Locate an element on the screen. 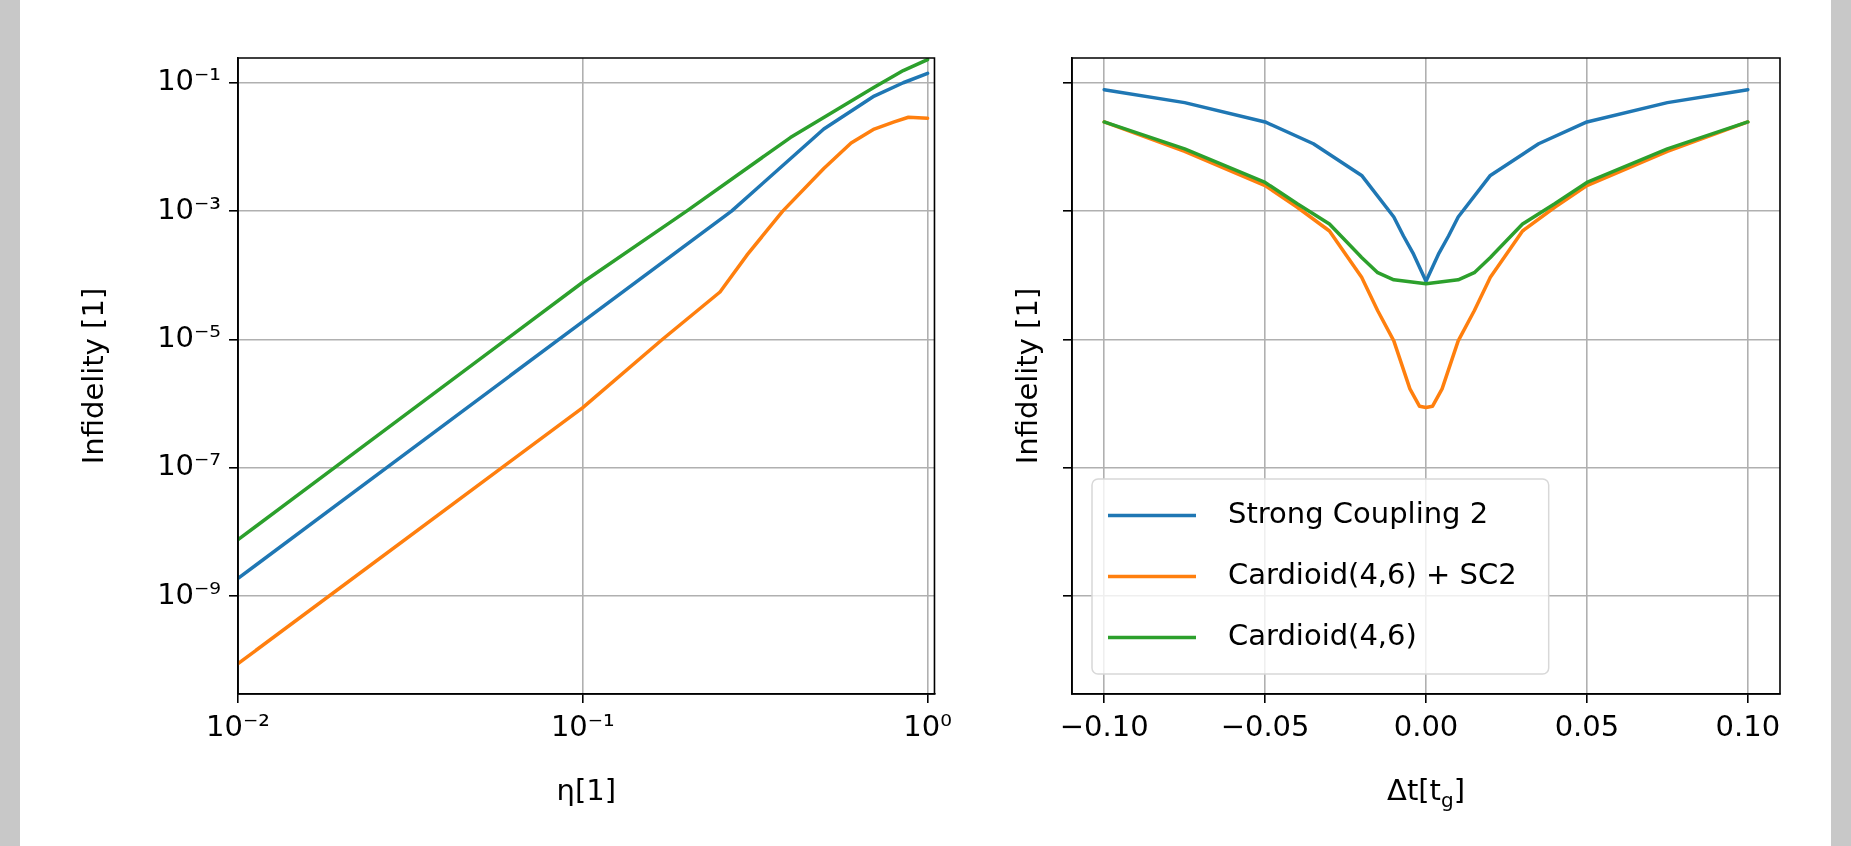  x-tick-label: −0.05 is located at coordinates (1265, 725).